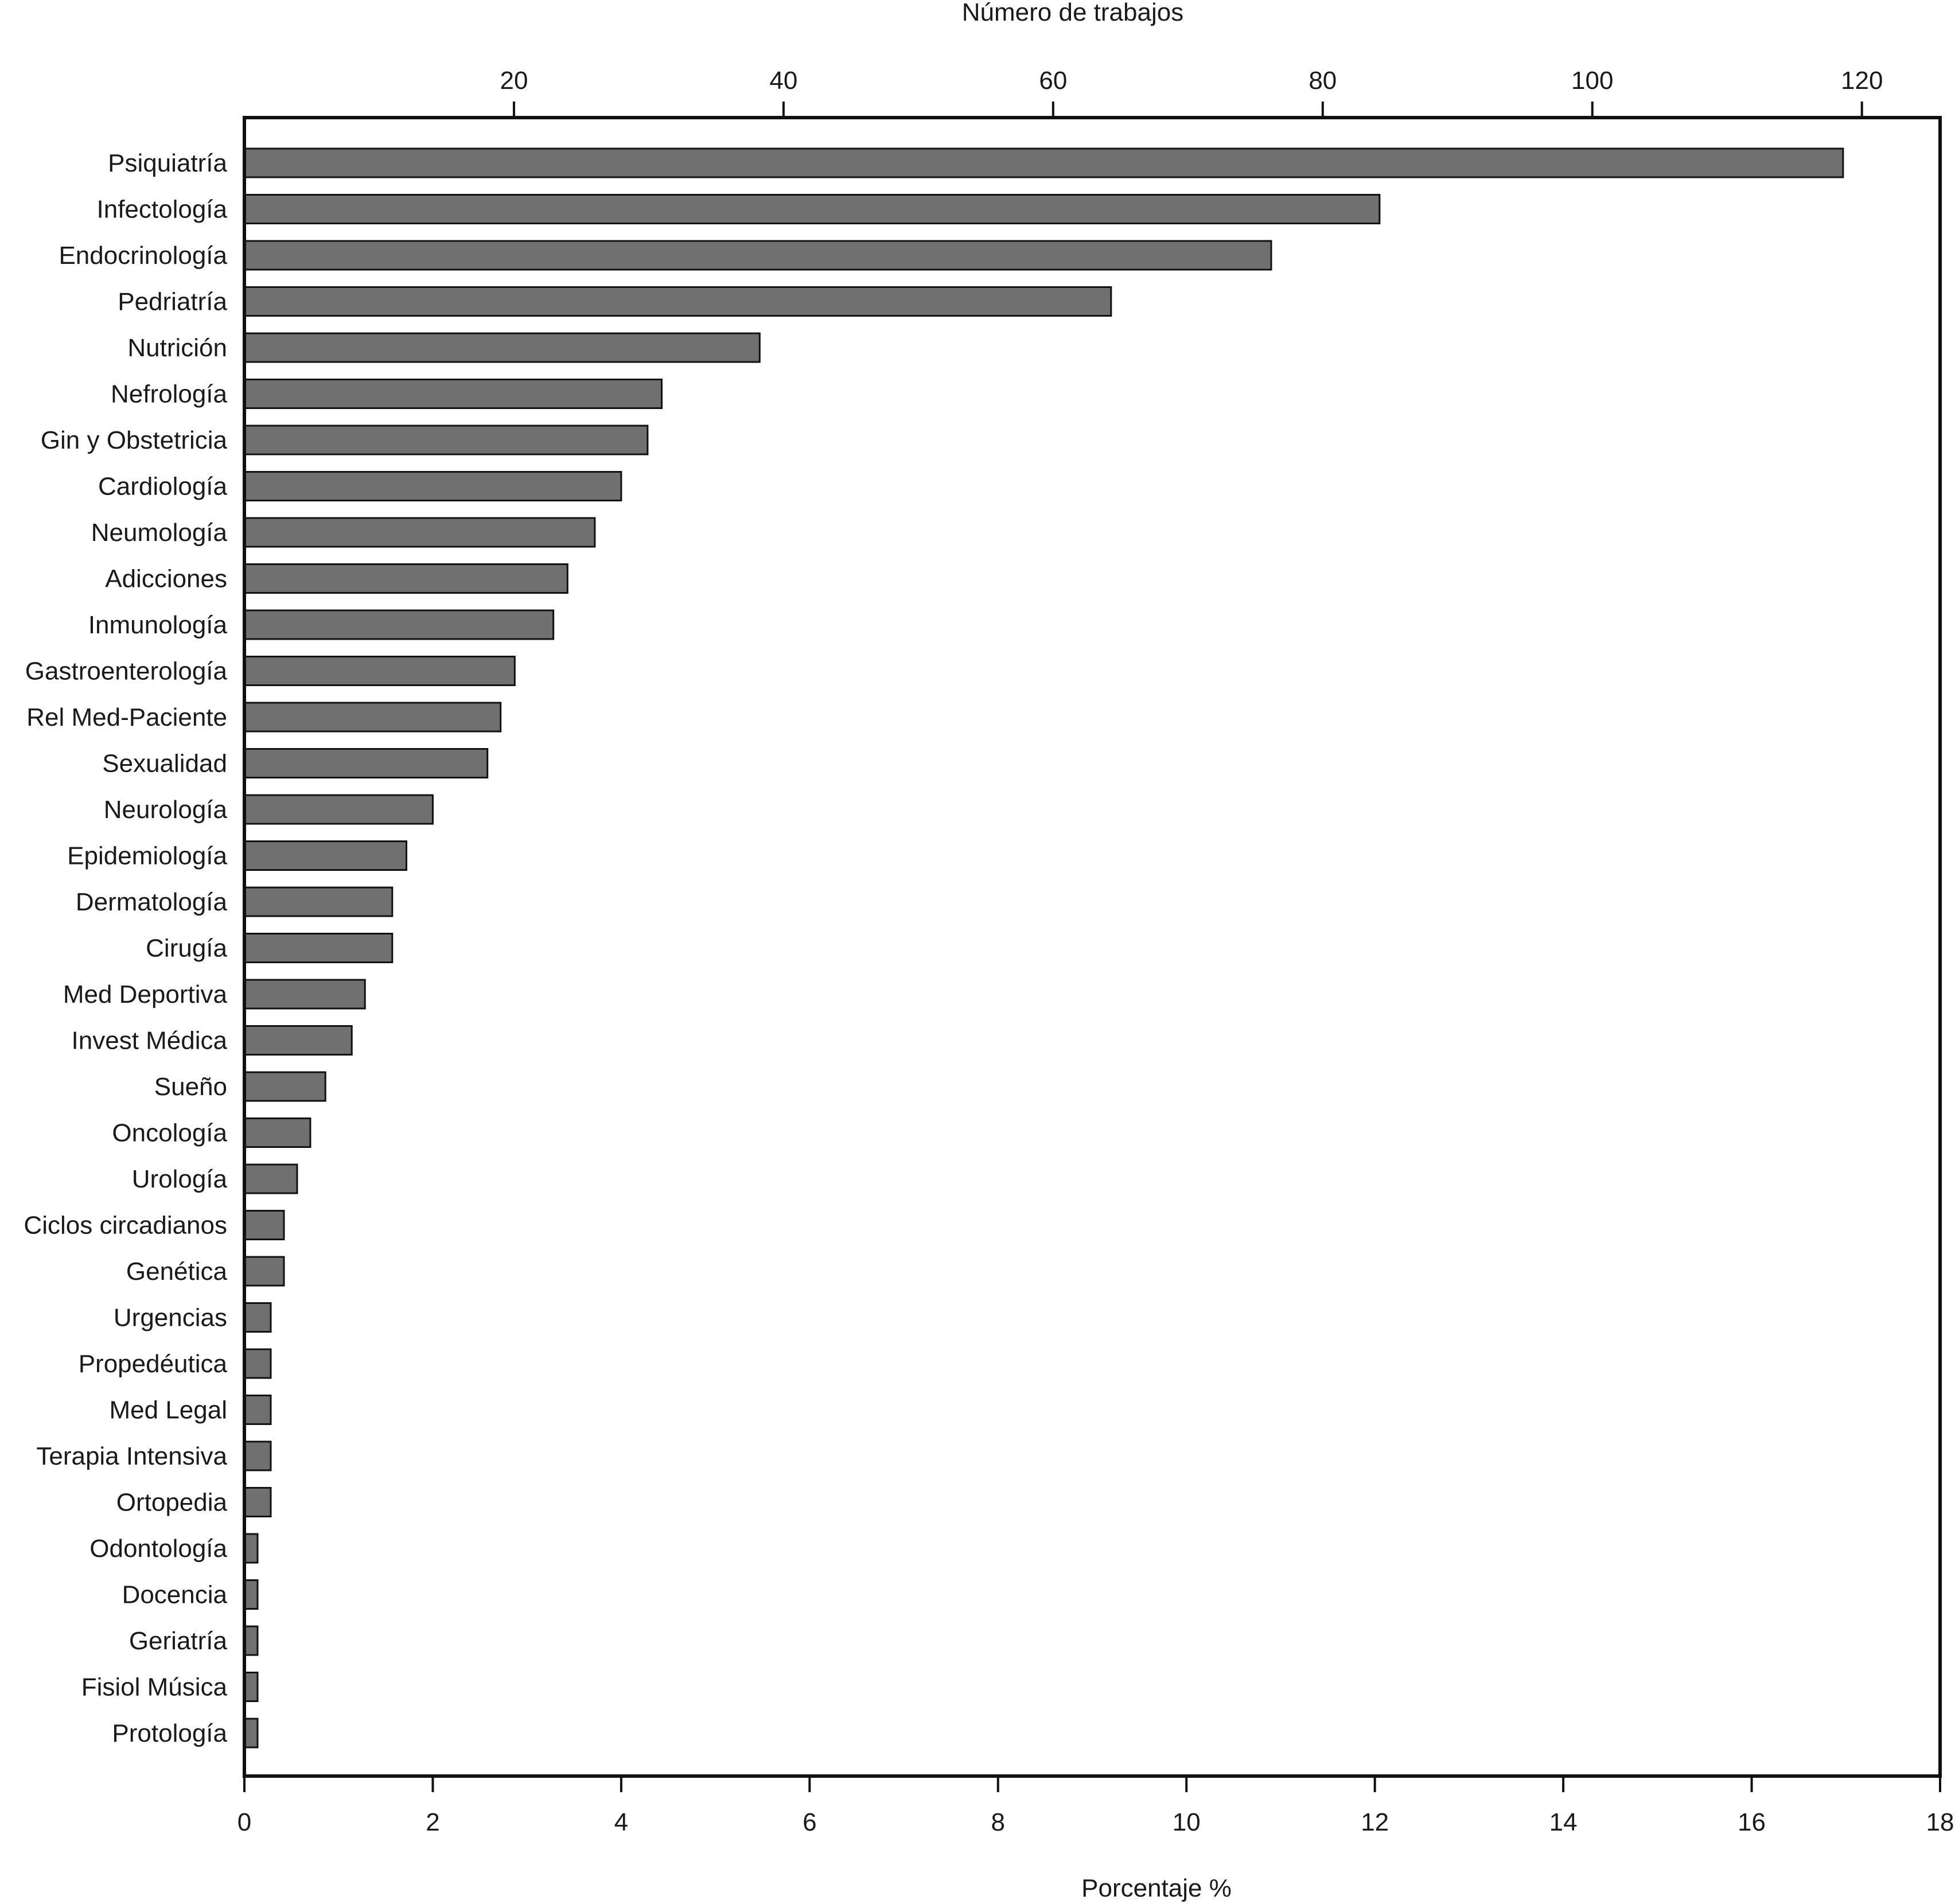  I want to click on category-label: Urología, so click(180, 1179).